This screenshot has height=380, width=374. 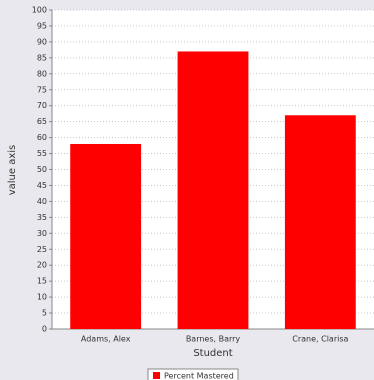 I want to click on x-tick-label: Barnes, Barry, so click(x=213, y=339).